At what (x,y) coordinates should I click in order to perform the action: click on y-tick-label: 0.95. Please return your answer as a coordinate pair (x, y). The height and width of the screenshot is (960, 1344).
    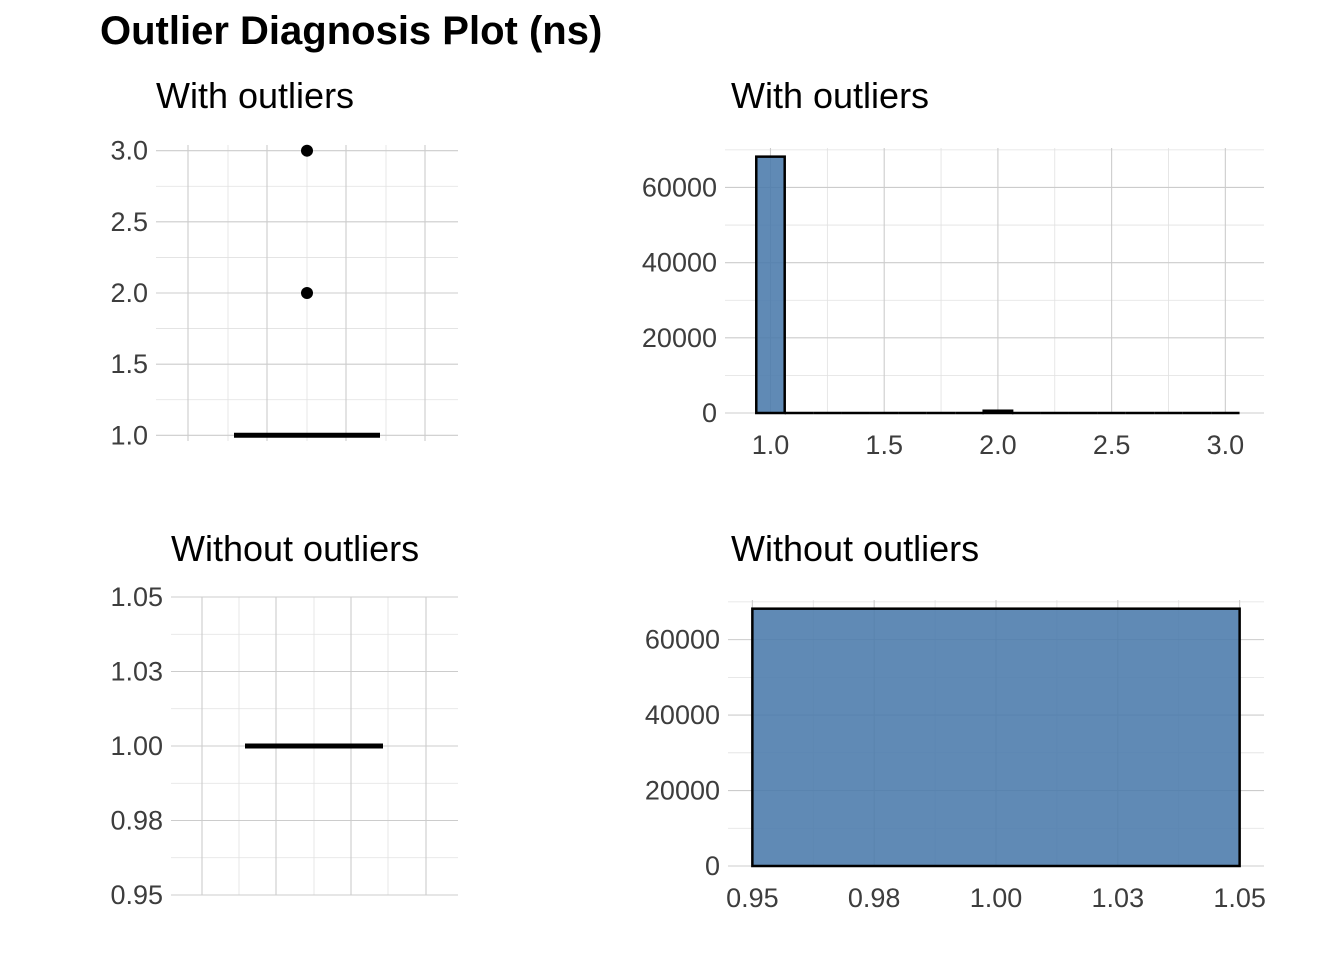
    Looking at the image, I should click on (136, 895).